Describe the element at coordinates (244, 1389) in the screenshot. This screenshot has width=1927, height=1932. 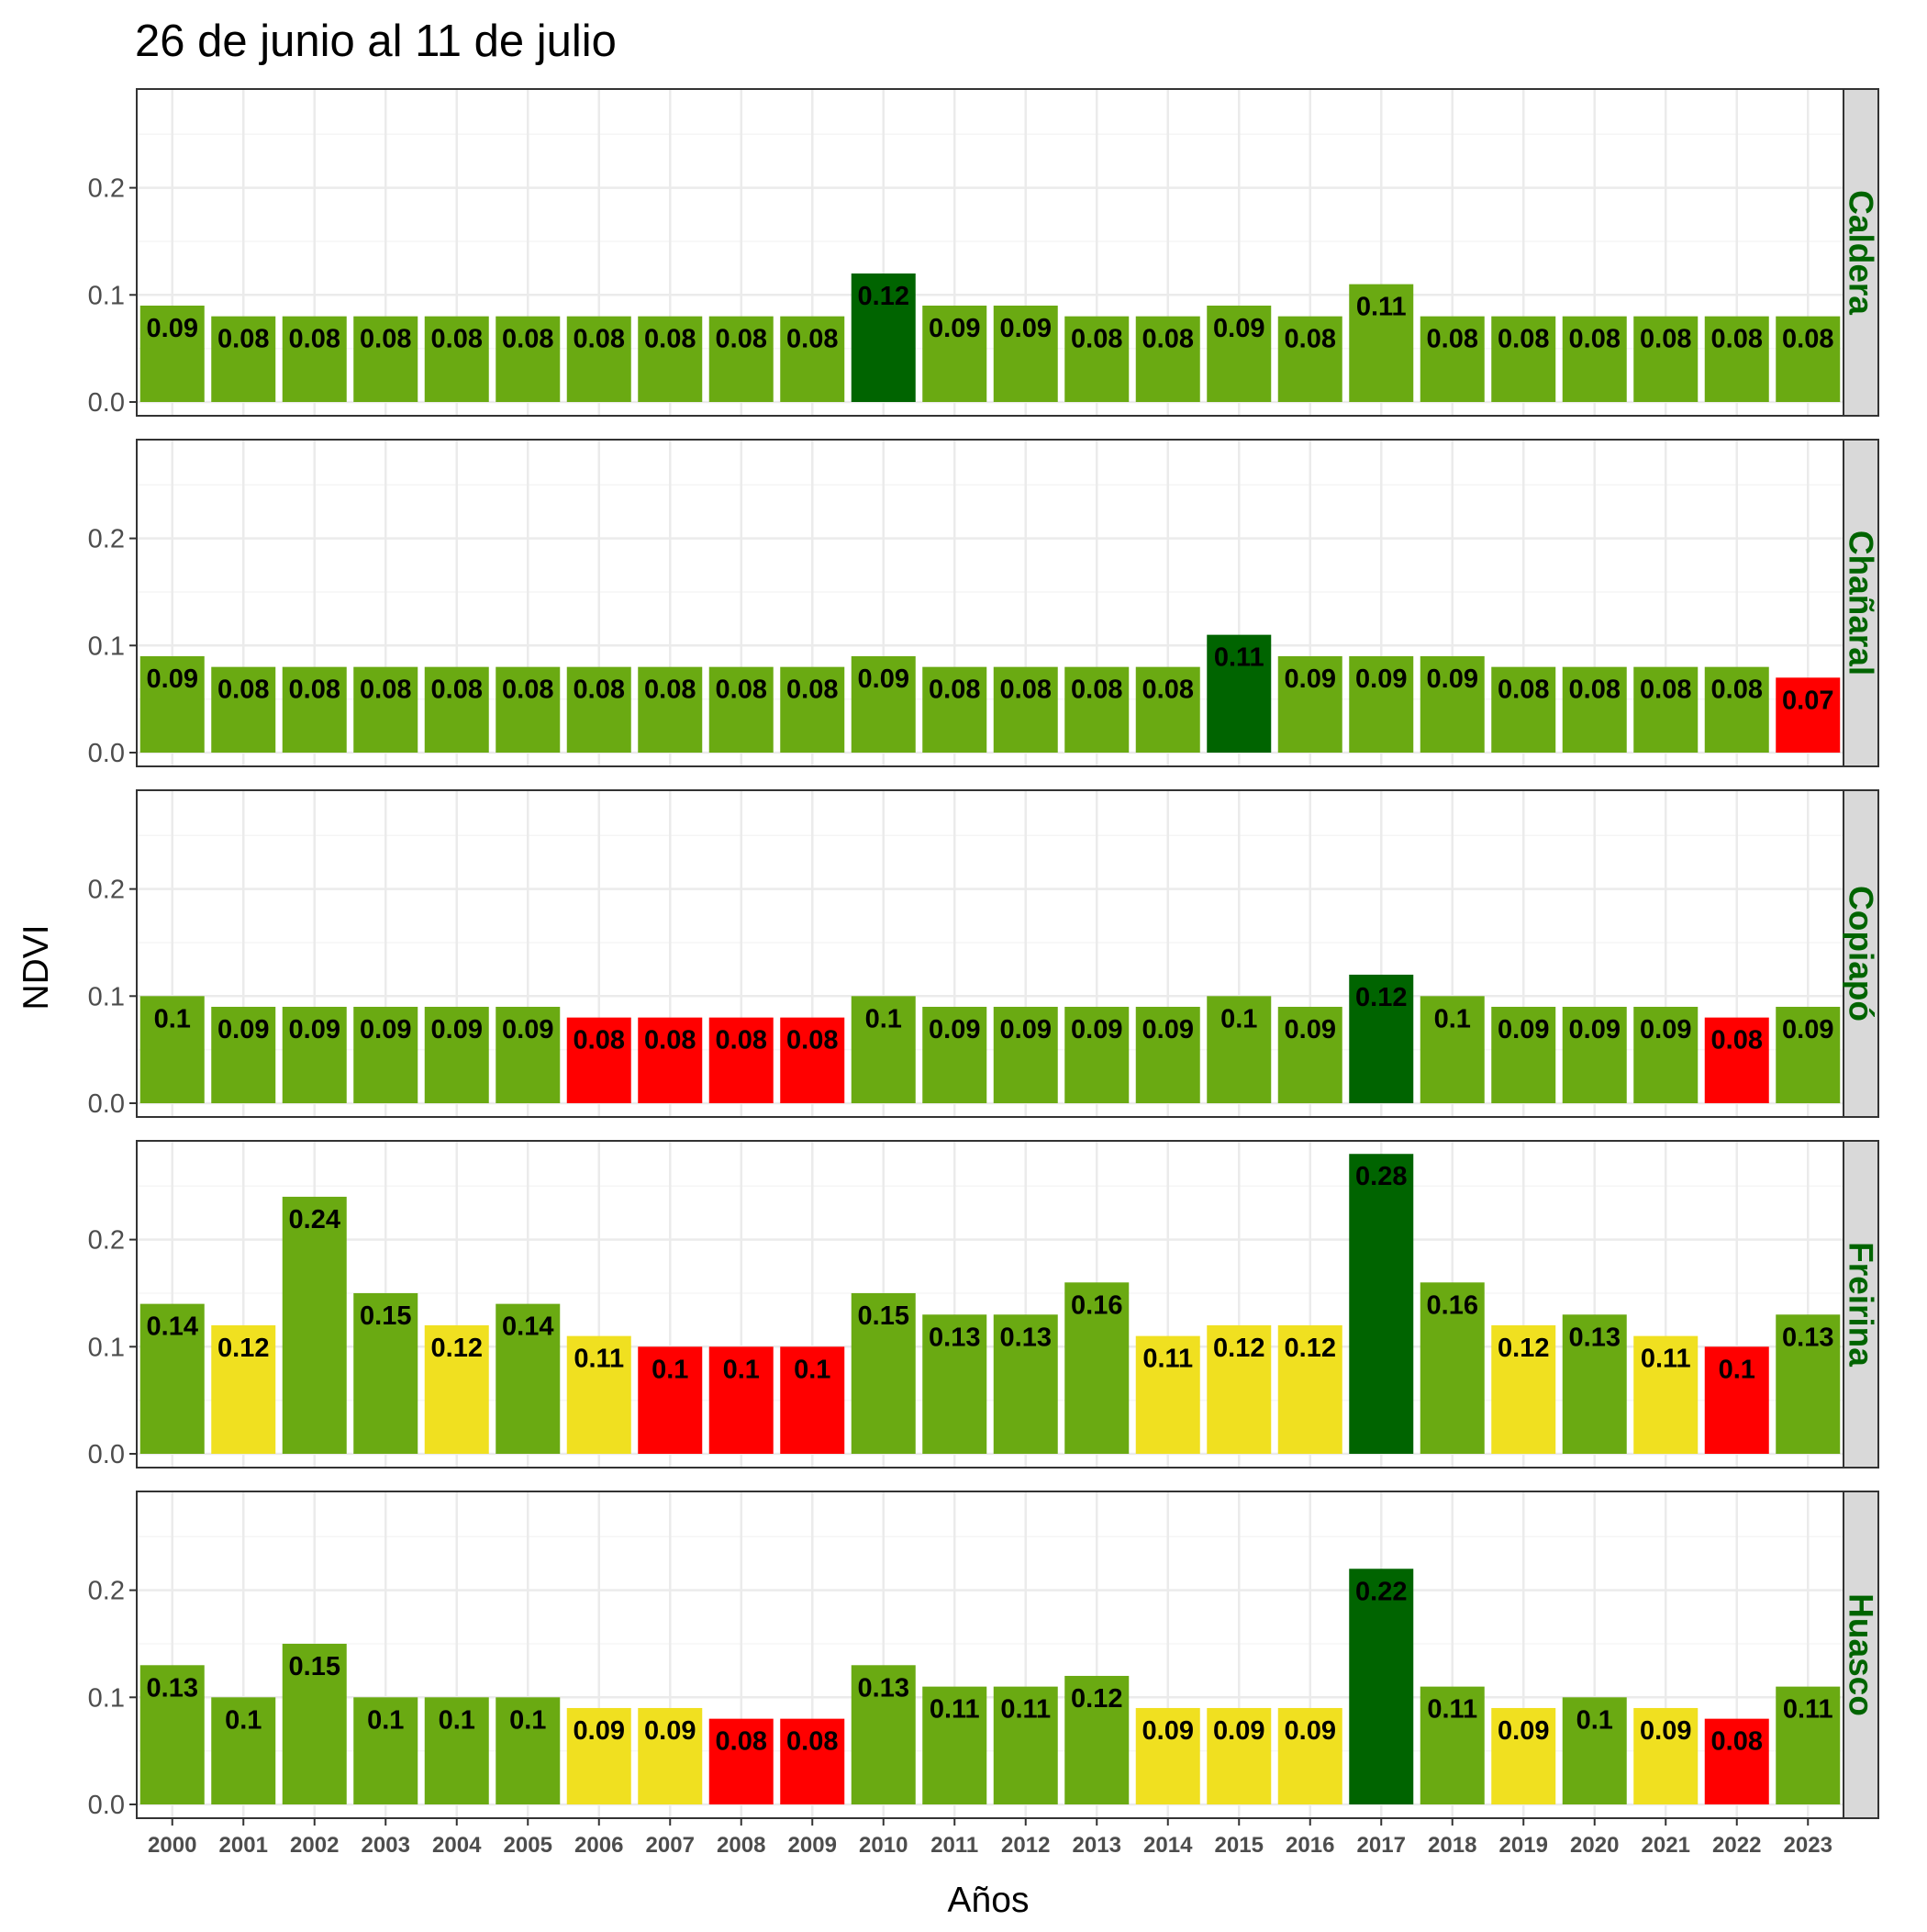
I see `bar-freirina-2001` at that location.